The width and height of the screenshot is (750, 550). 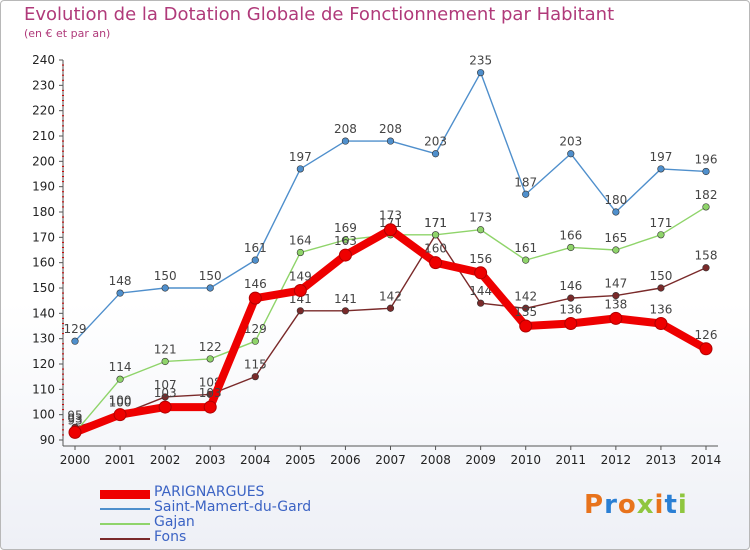 I want to click on data-label-saint-mamert-du-gard: 208, so click(x=345, y=129).